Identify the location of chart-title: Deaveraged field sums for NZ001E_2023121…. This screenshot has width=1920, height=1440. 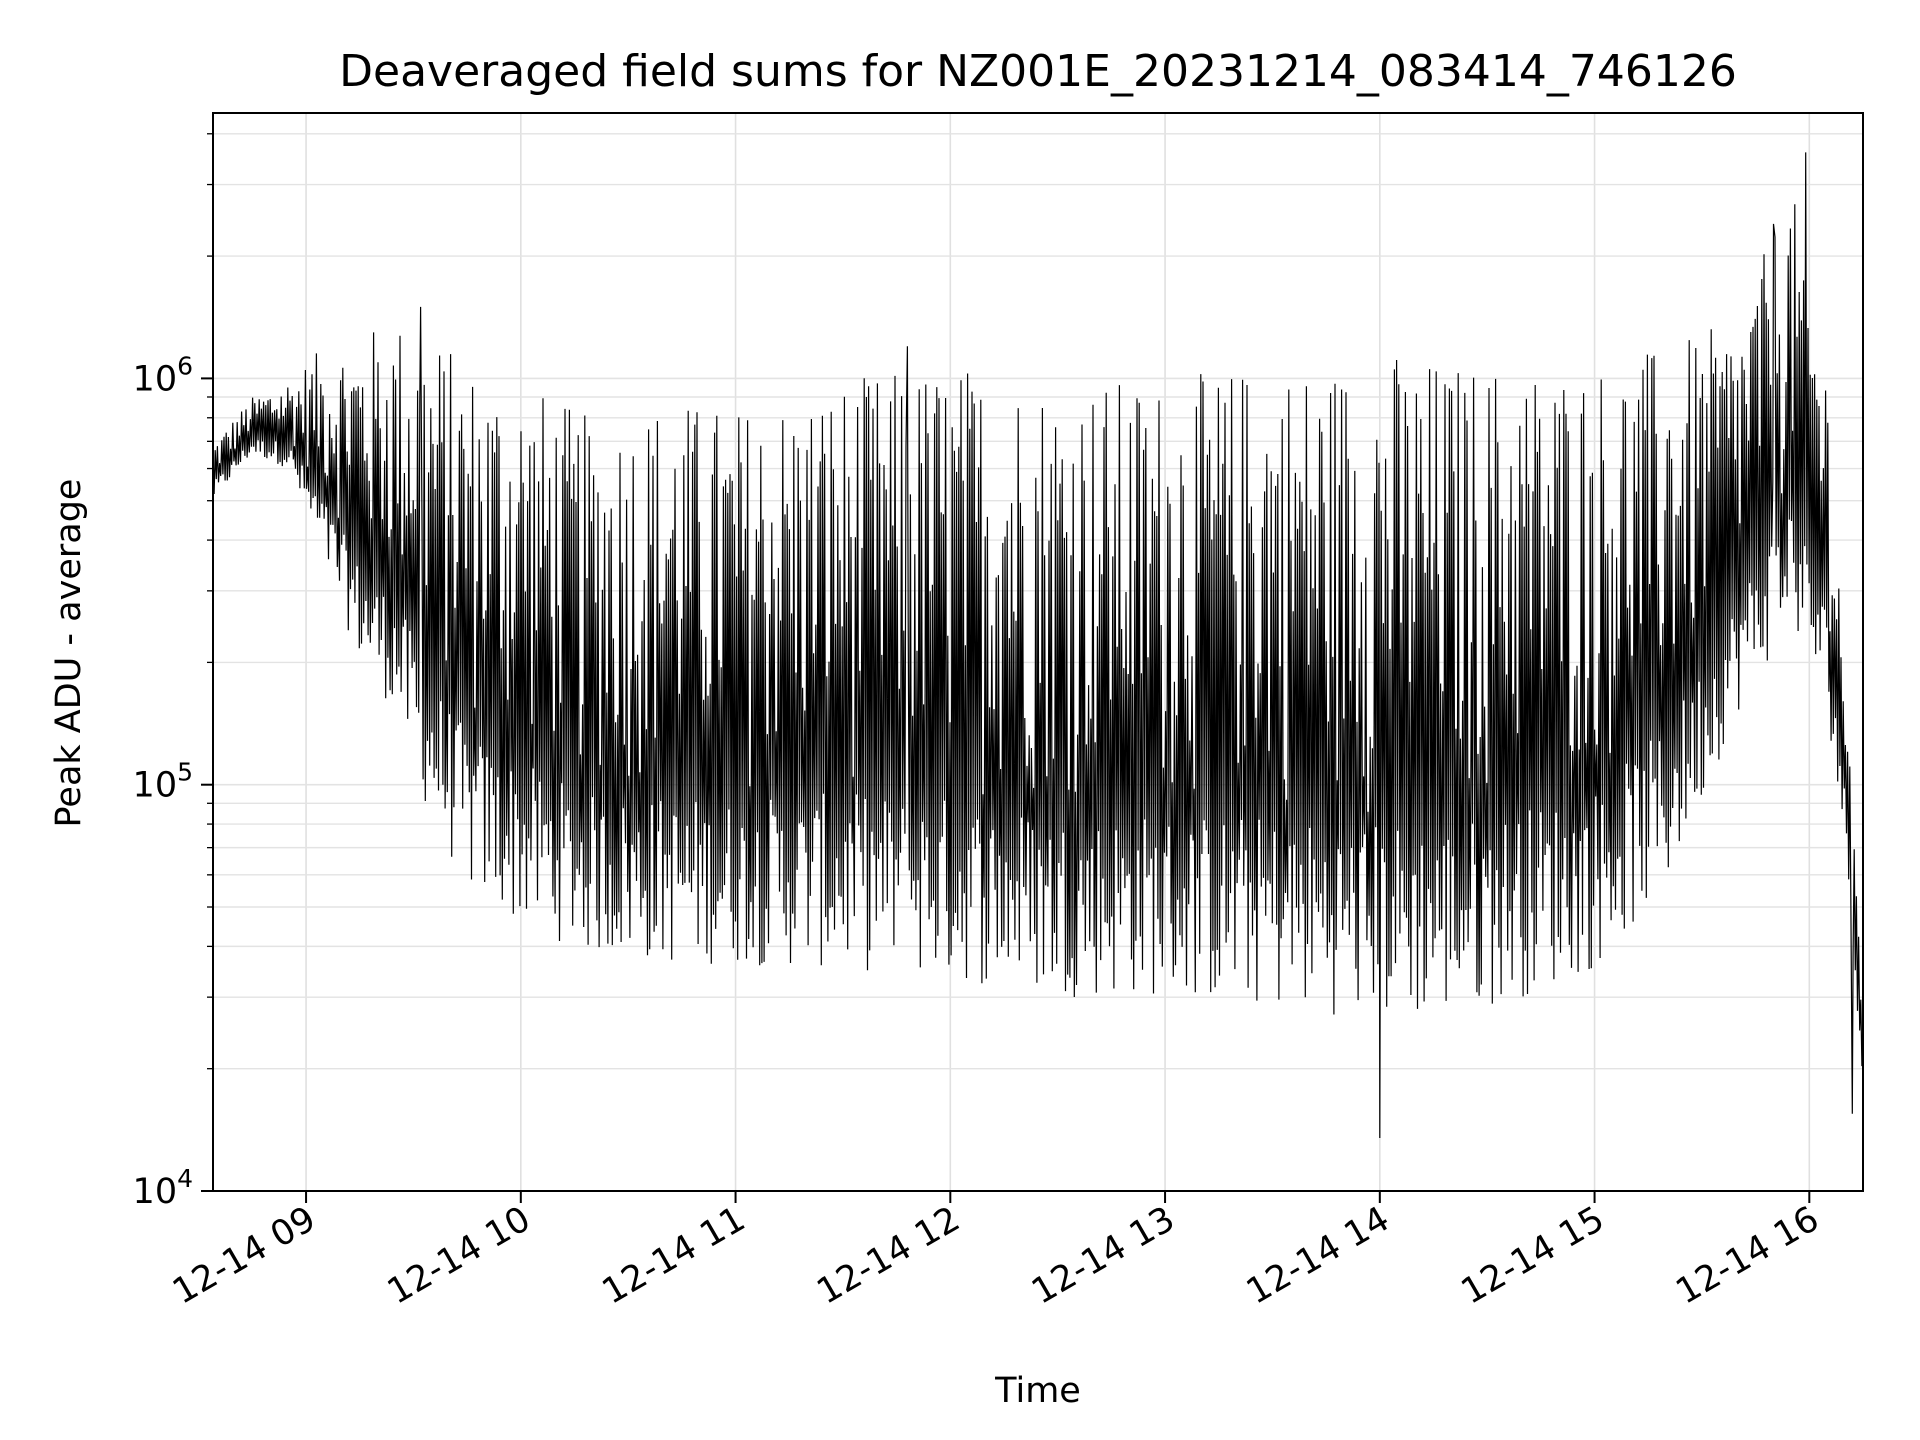
(1038, 71).